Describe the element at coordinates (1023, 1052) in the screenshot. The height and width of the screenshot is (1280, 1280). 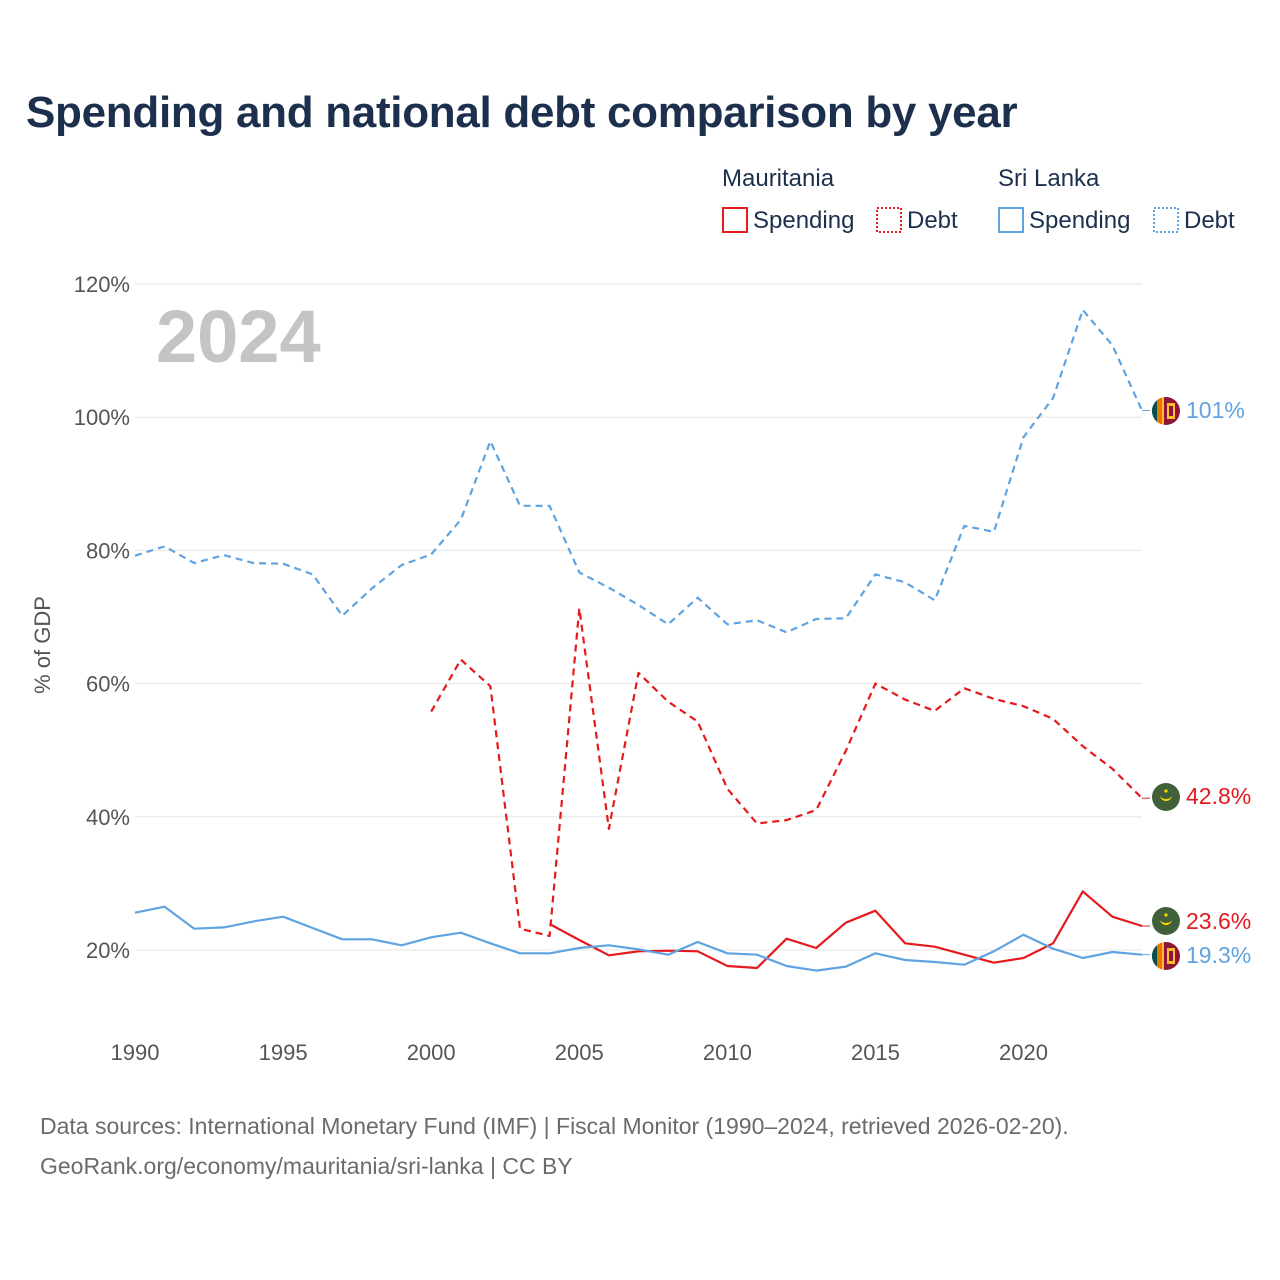
I see `x-tick-label: 2020` at that location.